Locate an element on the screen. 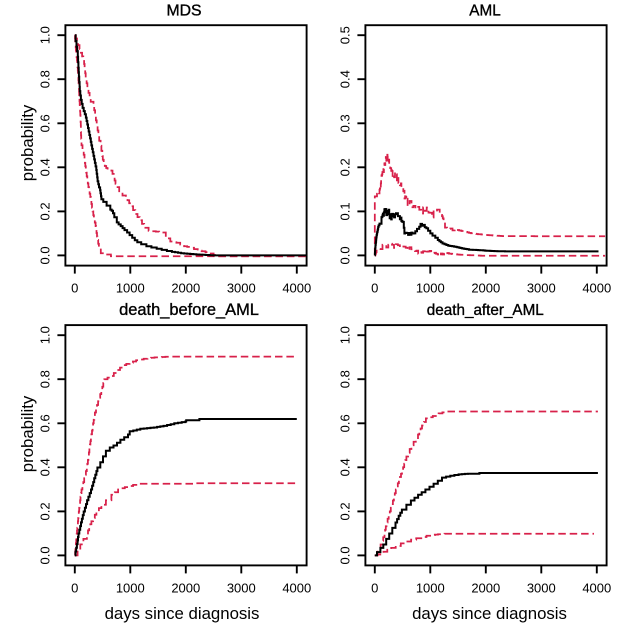 This screenshot has width=623, height=630. svg-text: death_before_AML is located at coordinates (189, 310).